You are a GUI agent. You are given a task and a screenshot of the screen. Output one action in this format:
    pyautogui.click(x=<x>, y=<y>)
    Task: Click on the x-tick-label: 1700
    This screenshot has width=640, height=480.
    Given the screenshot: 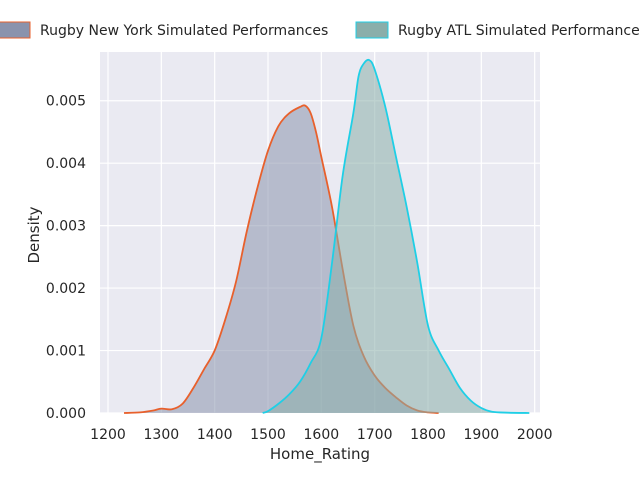 What is the action you would take?
    pyautogui.click(x=375, y=435)
    